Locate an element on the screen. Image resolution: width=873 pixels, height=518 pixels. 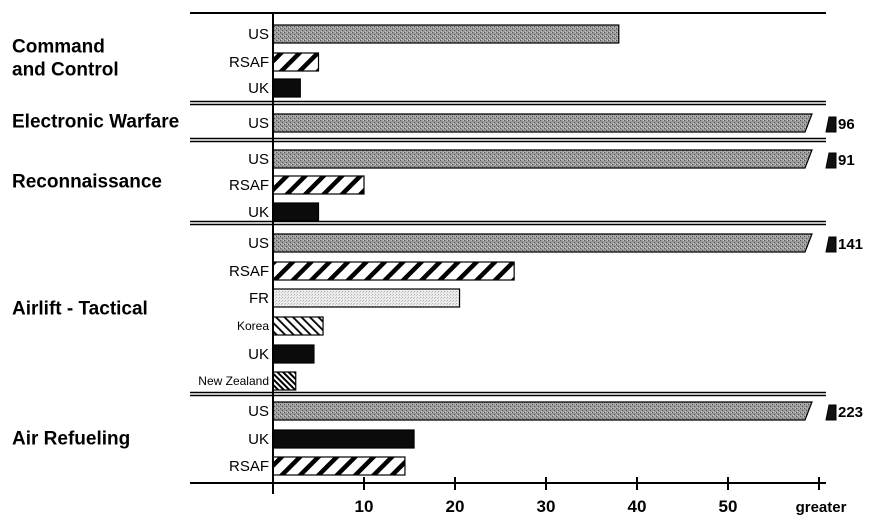
group-label: Reconnaissance is located at coordinates (87, 182).